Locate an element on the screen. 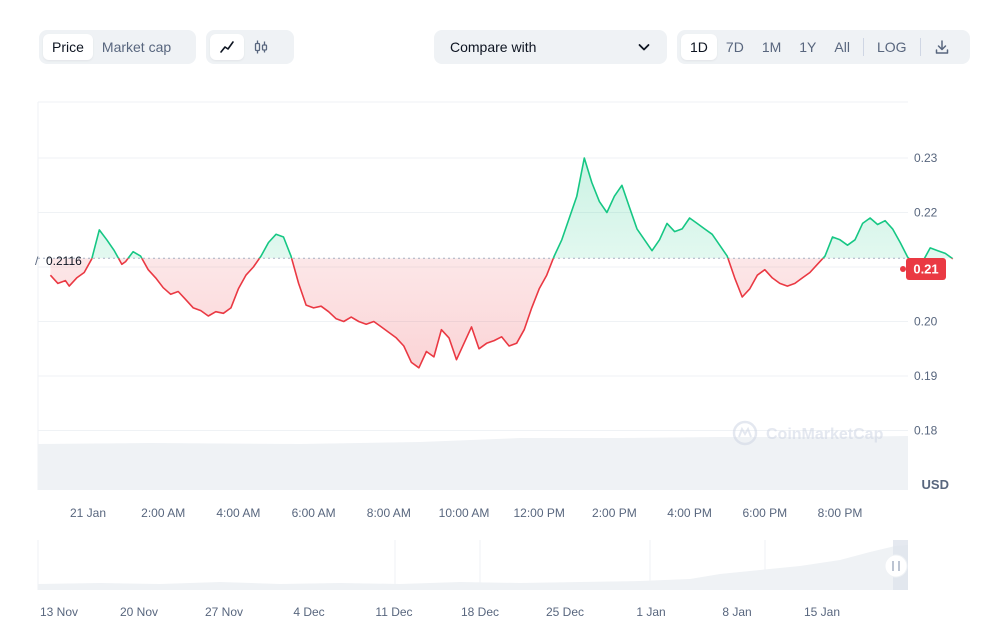 The width and height of the screenshot is (991, 631). coinmarketcap-logo-mark is located at coordinates (745, 432).